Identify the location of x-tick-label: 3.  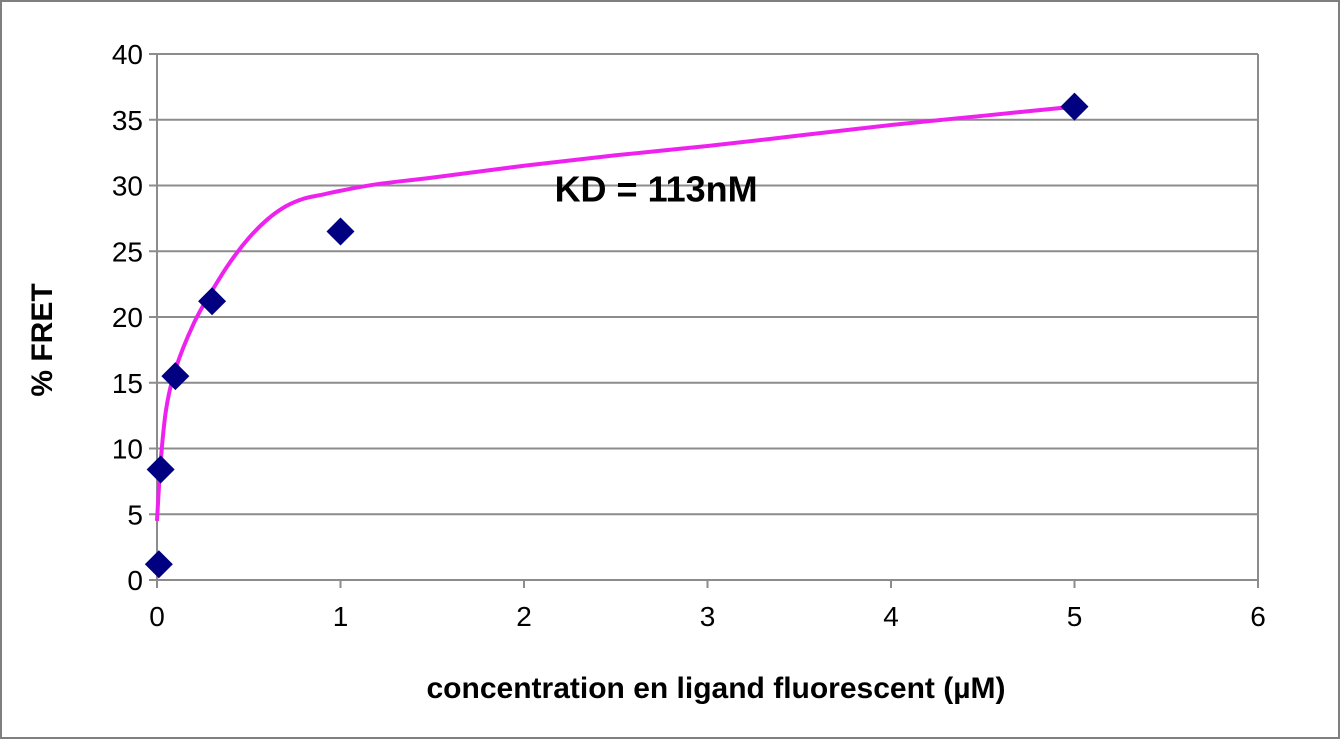
(708, 616).